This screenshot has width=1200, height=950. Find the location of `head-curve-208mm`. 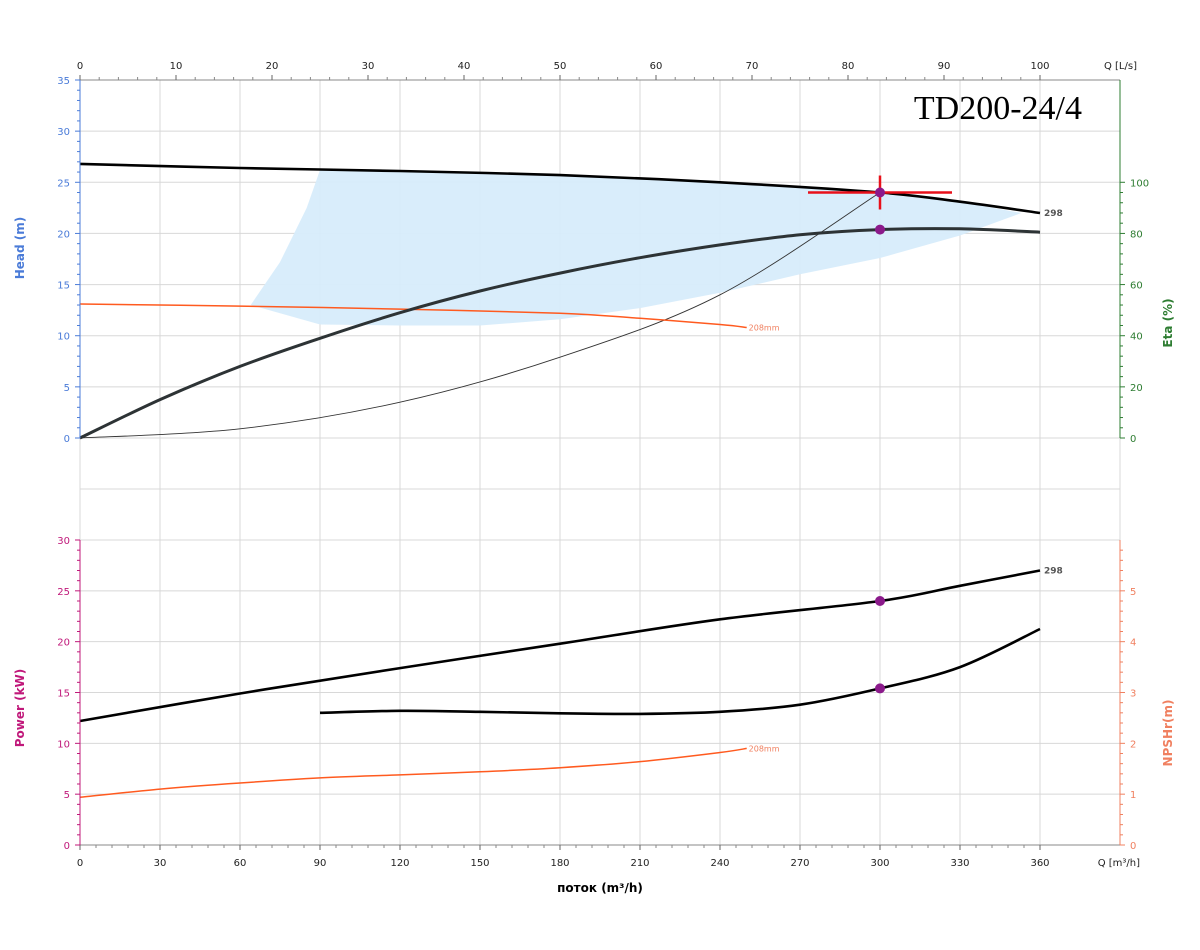

head-curve-208mm is located at coordinates (413, 316).